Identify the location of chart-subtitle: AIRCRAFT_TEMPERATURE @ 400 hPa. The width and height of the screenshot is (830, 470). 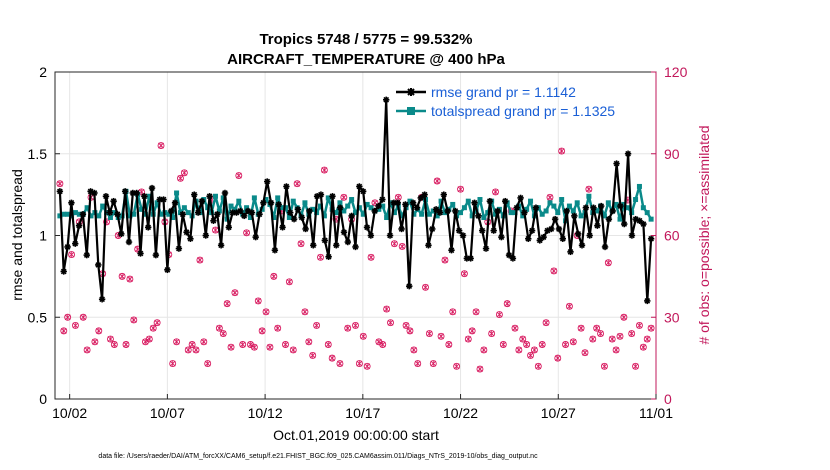
(366, 59).